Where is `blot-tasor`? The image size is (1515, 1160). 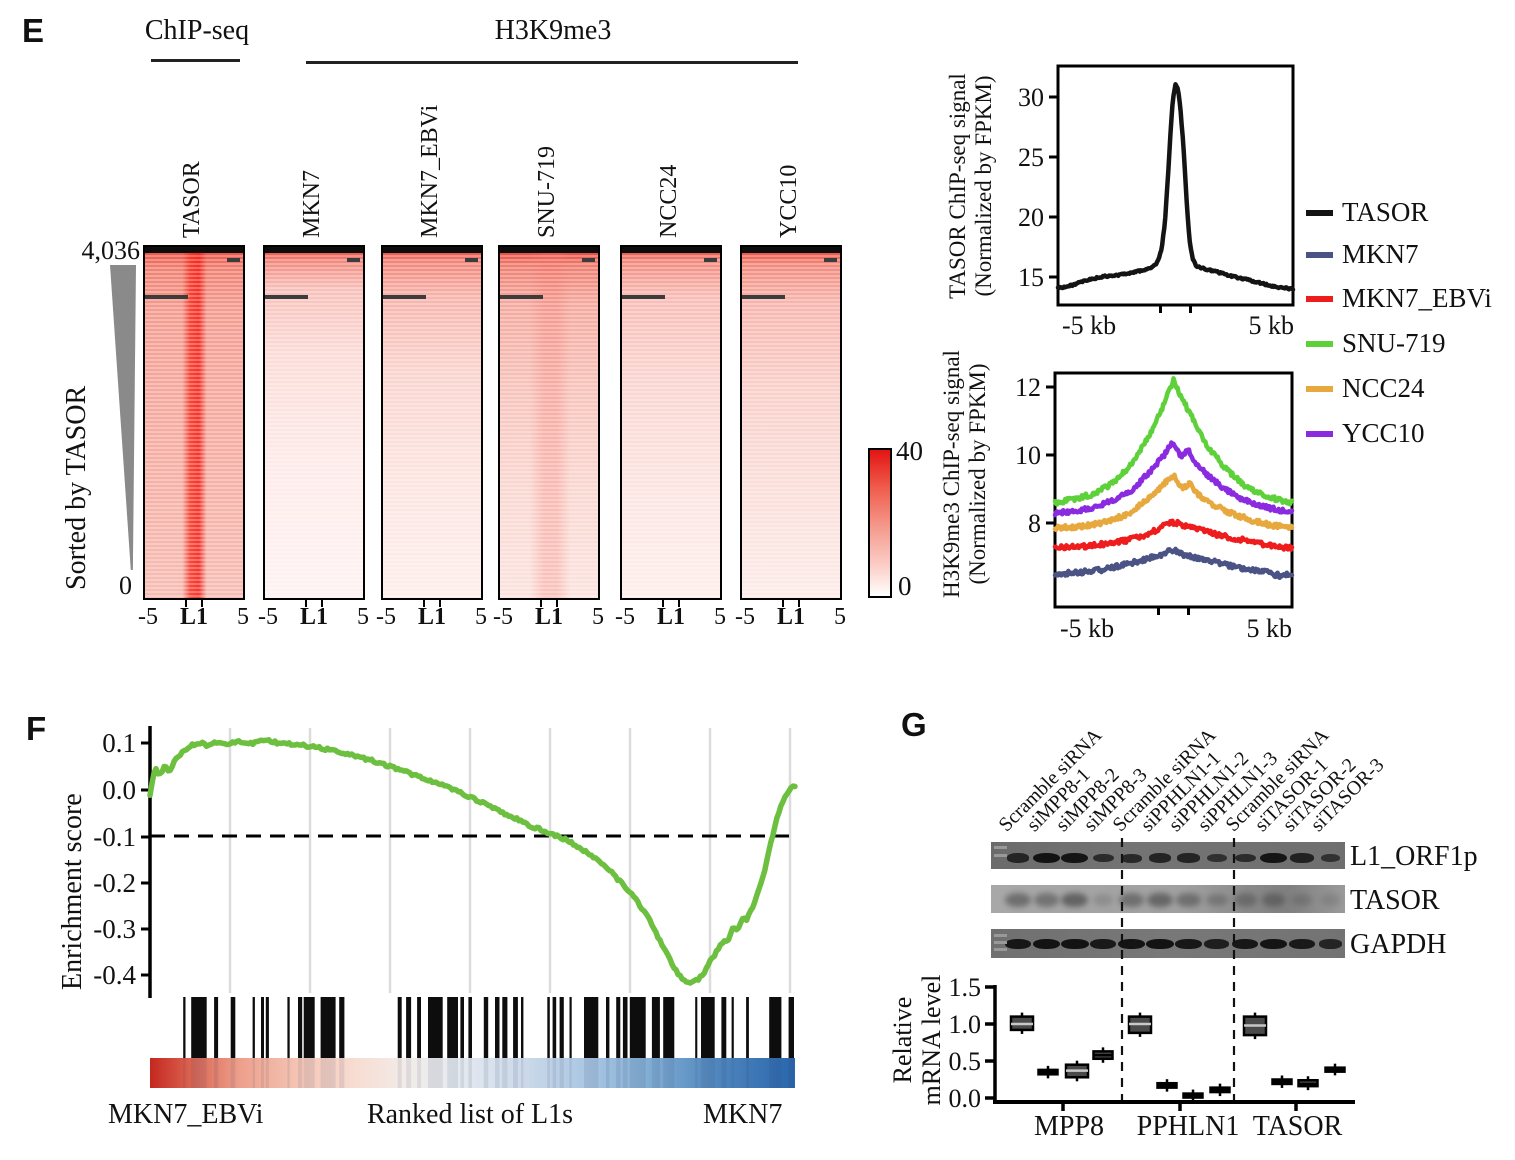
blot-tasor is located at coordinates (1168, 899).